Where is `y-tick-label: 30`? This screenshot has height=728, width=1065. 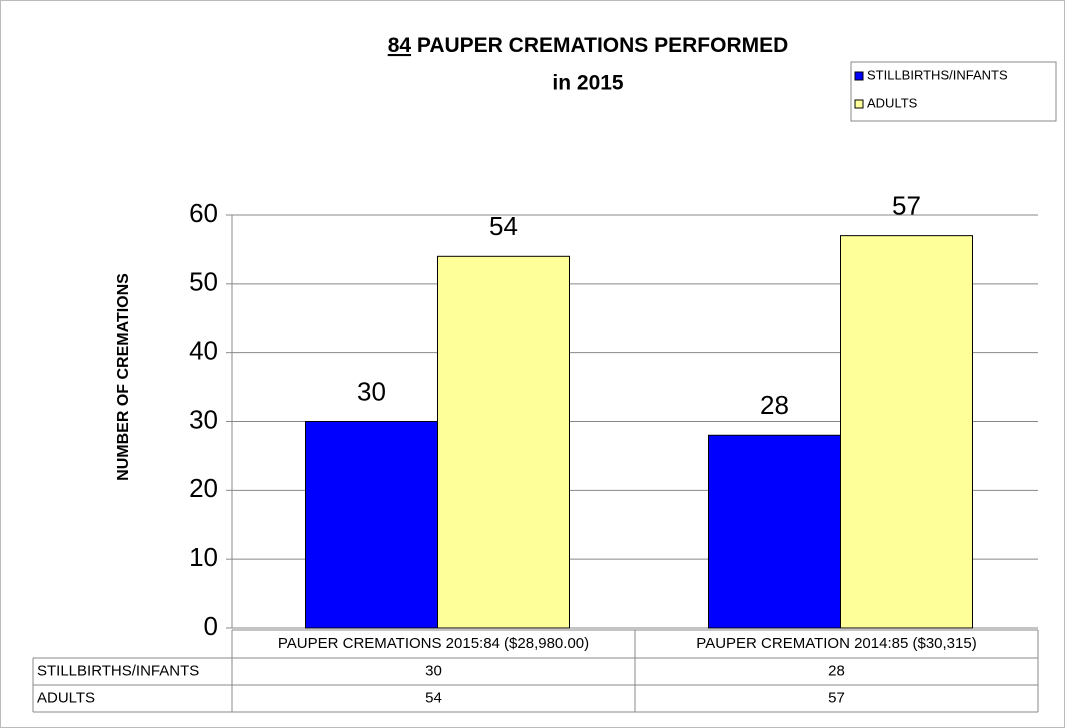
y-tick-label: 30 is located at coordinates (203, 419).